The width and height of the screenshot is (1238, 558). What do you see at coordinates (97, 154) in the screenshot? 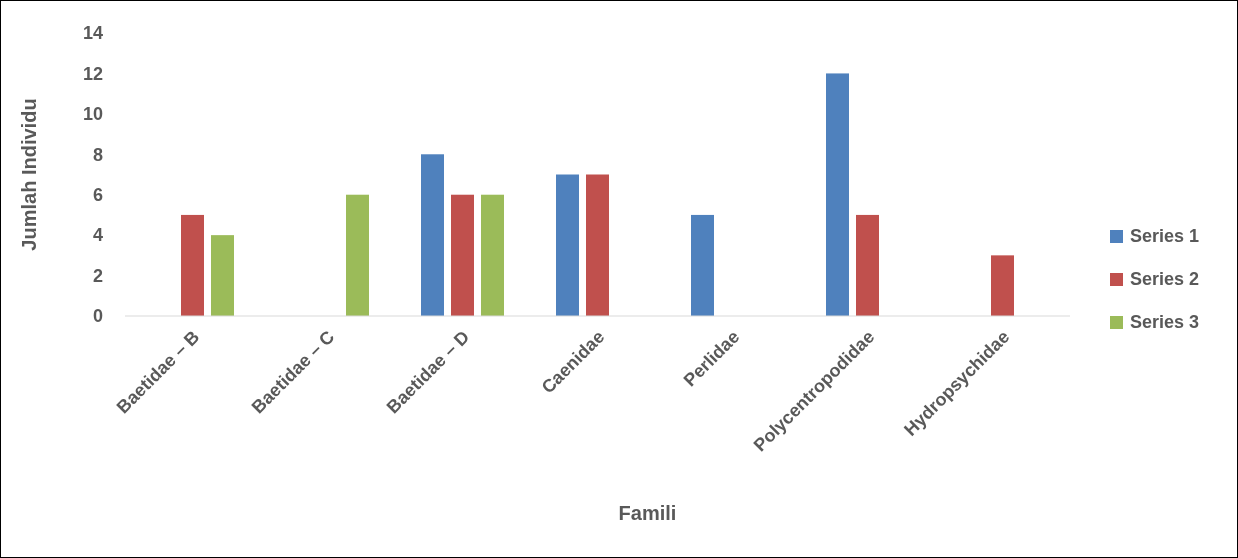
I see `y-tick-label: 8` at bounding box center [97, 154].